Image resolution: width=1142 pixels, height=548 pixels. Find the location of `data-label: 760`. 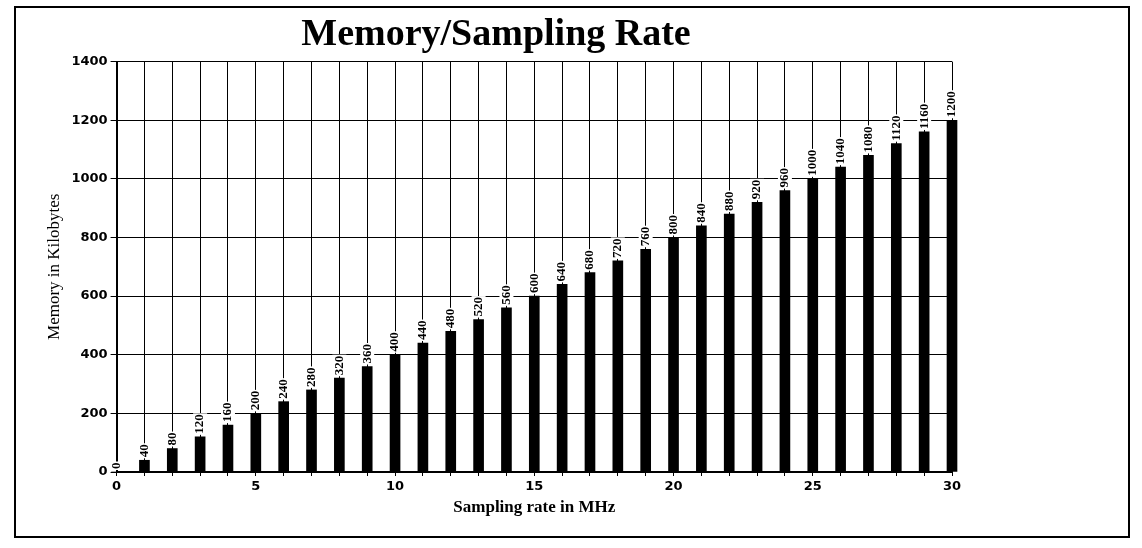

data-label: 760 is located at coordinates (645, 236).